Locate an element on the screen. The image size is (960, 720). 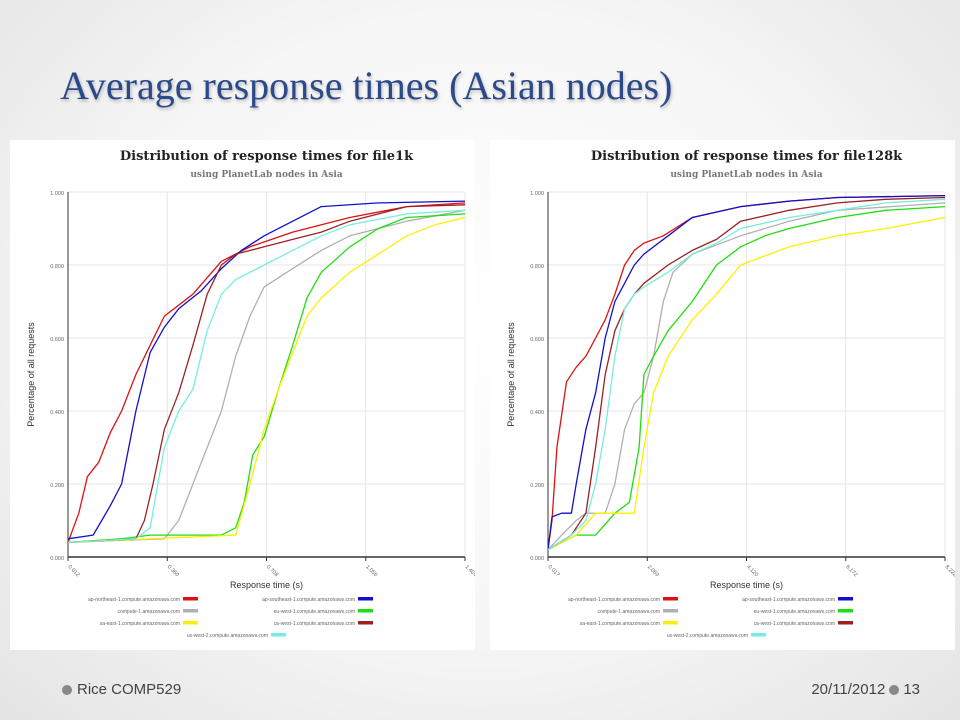
x-tick-label: 1.404 is located at coordinates (469, 571).